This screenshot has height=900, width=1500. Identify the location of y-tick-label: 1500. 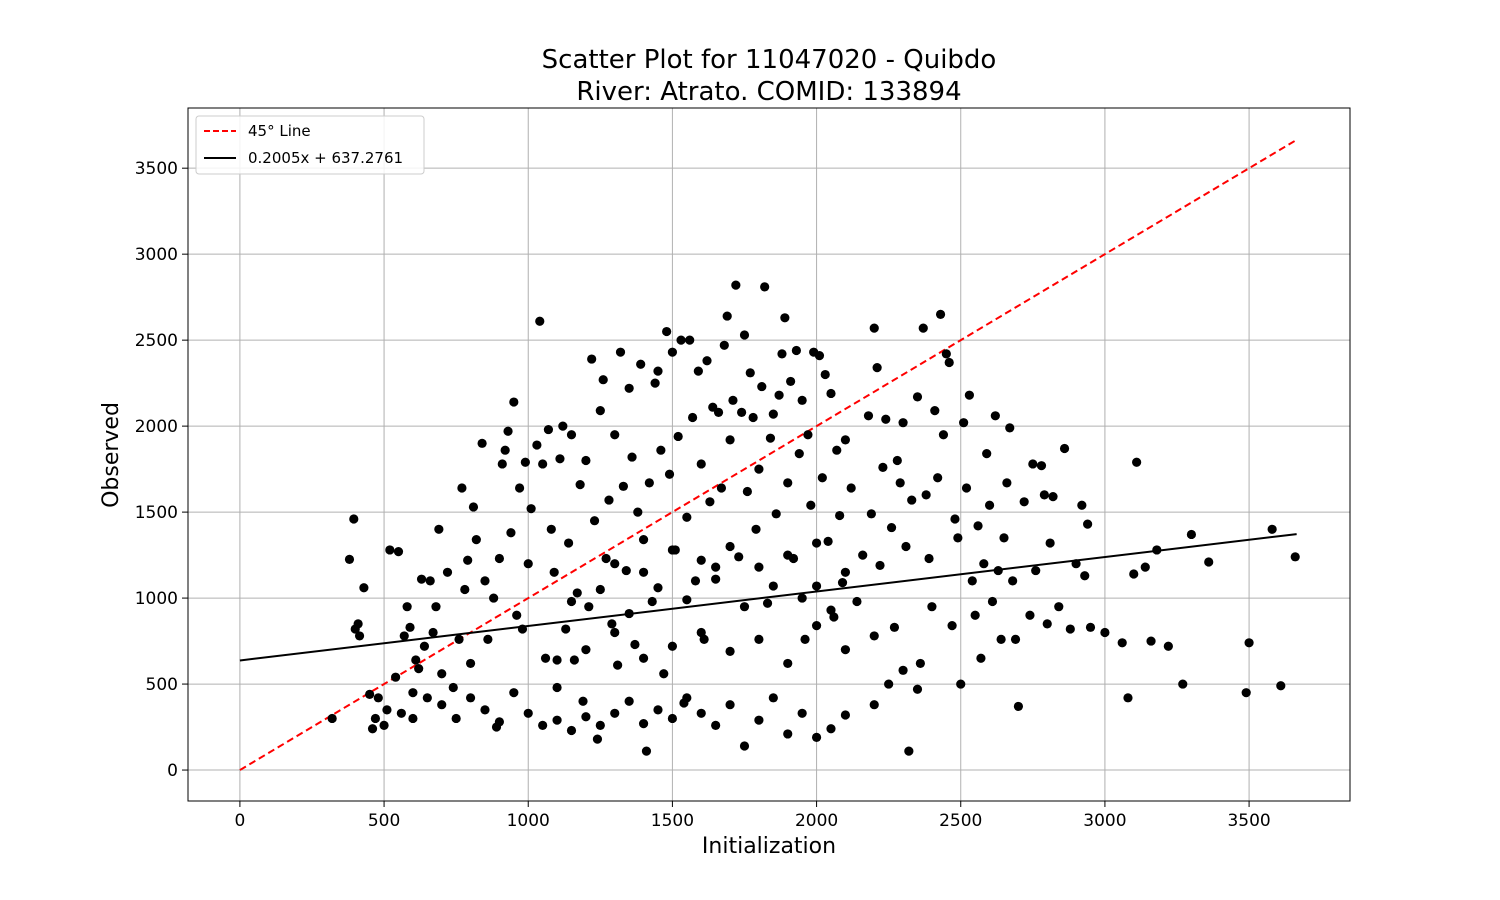
(156, 513).